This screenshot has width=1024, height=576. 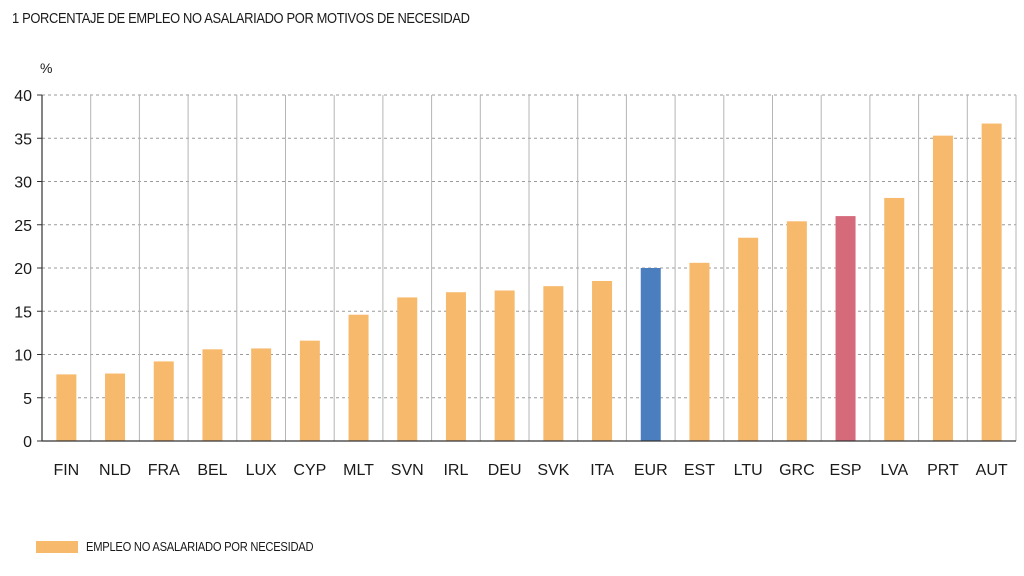 What do you see at coordinates (455, 470) in the screenshot?
I see `x-tick-label: IRL` at bounding box center [455, 470].